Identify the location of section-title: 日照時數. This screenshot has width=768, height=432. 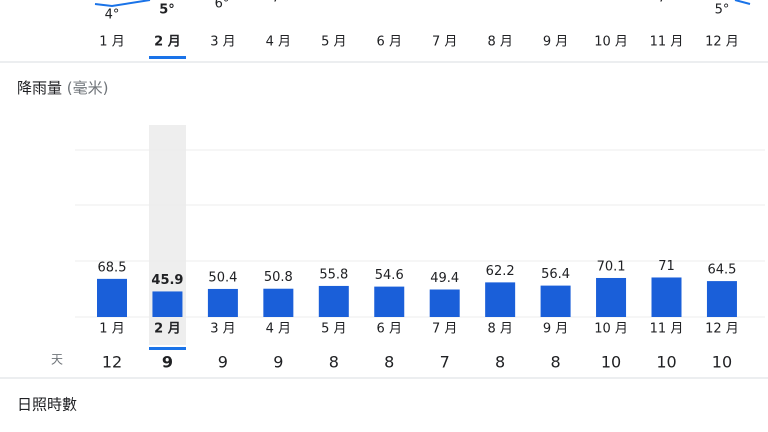
(47, 405).